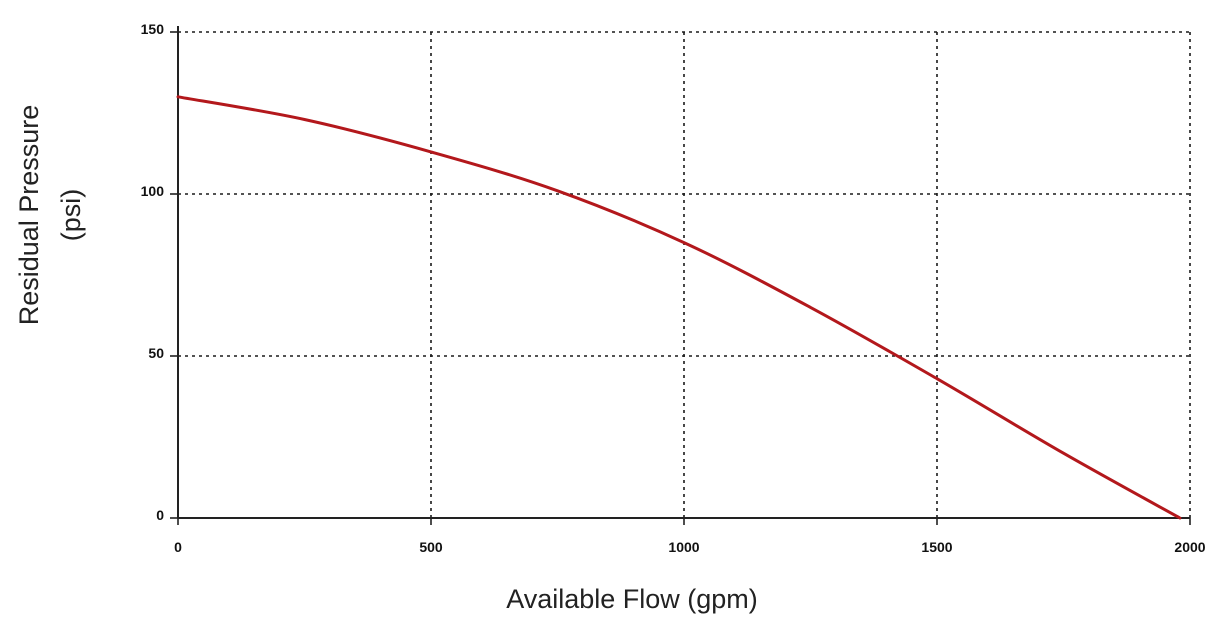 The width and height of the screenshot is (1214, 620). Describe the element at coordinates (683, 547) in the screenshot. I see `x-tick-label-1000: 1000` at that location.